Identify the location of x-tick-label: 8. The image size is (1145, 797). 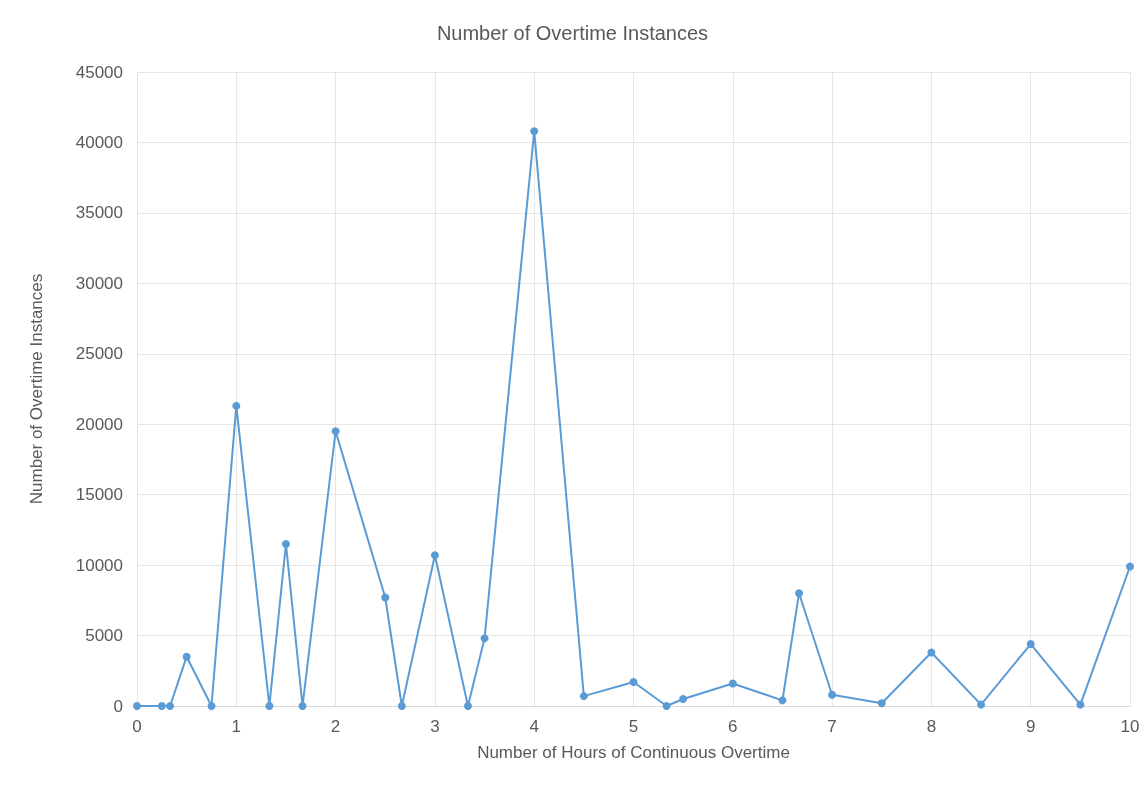
(931, 726).